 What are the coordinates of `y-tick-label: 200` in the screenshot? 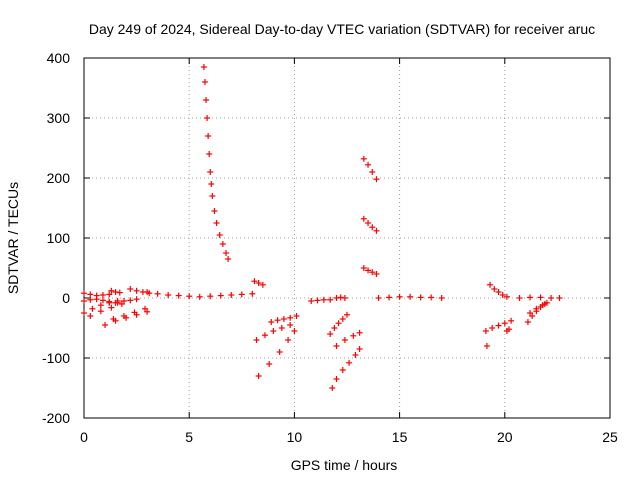 It's located at (59, 178).